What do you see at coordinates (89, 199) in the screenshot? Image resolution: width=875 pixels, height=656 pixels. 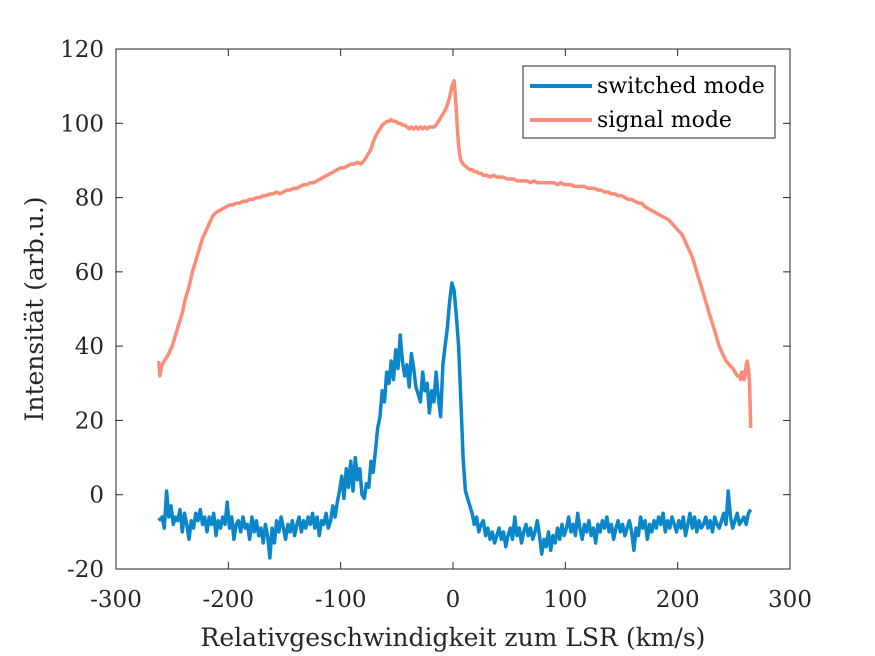 I see `y-tick-label: 80` at bounding box center [89, 199].